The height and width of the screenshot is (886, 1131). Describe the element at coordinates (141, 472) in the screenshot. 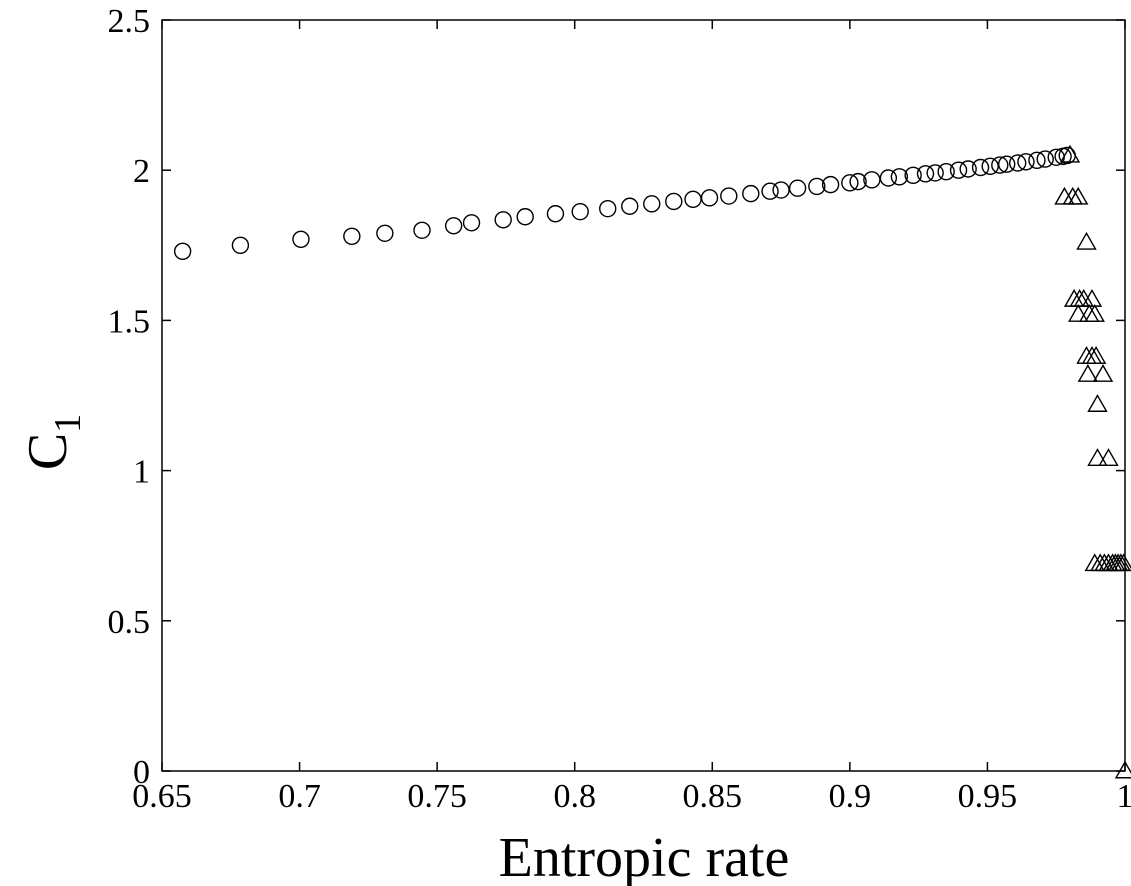

I see `y-tick-label: 1` at that location.